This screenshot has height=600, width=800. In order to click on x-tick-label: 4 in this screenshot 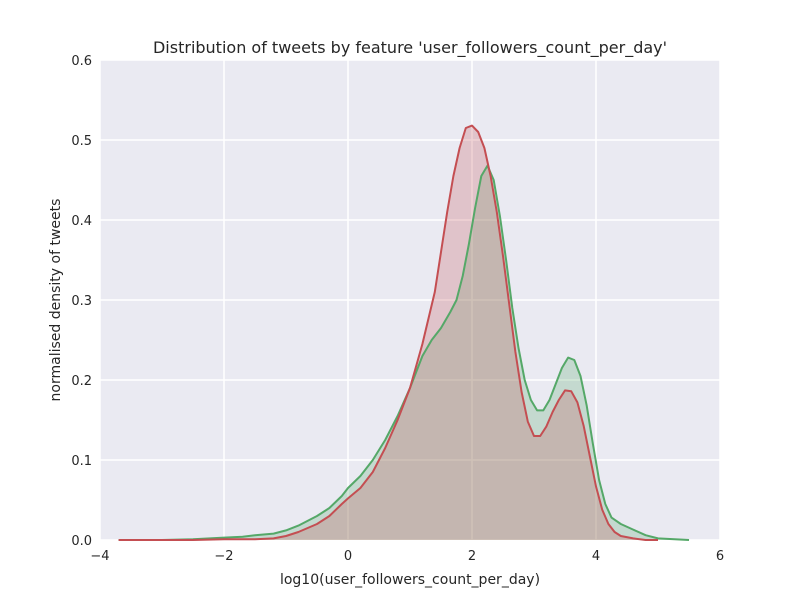, I will do `click(596, 556)`.